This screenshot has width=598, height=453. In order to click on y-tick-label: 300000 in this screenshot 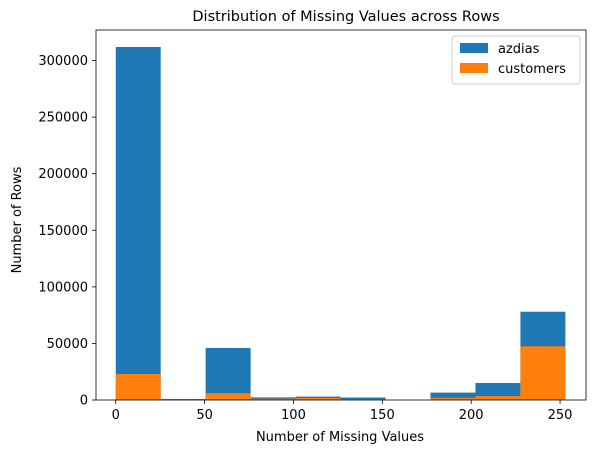, I will do `click(63, 61)`.